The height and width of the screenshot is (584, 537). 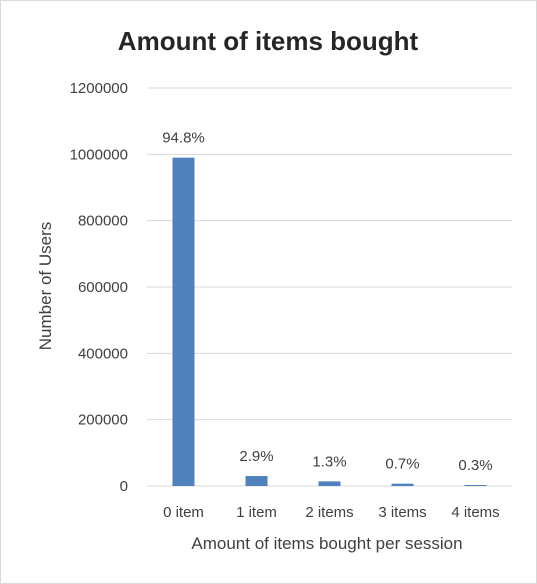 I want to click on x-tick-label: 4 items, so click(x=475, y=512).